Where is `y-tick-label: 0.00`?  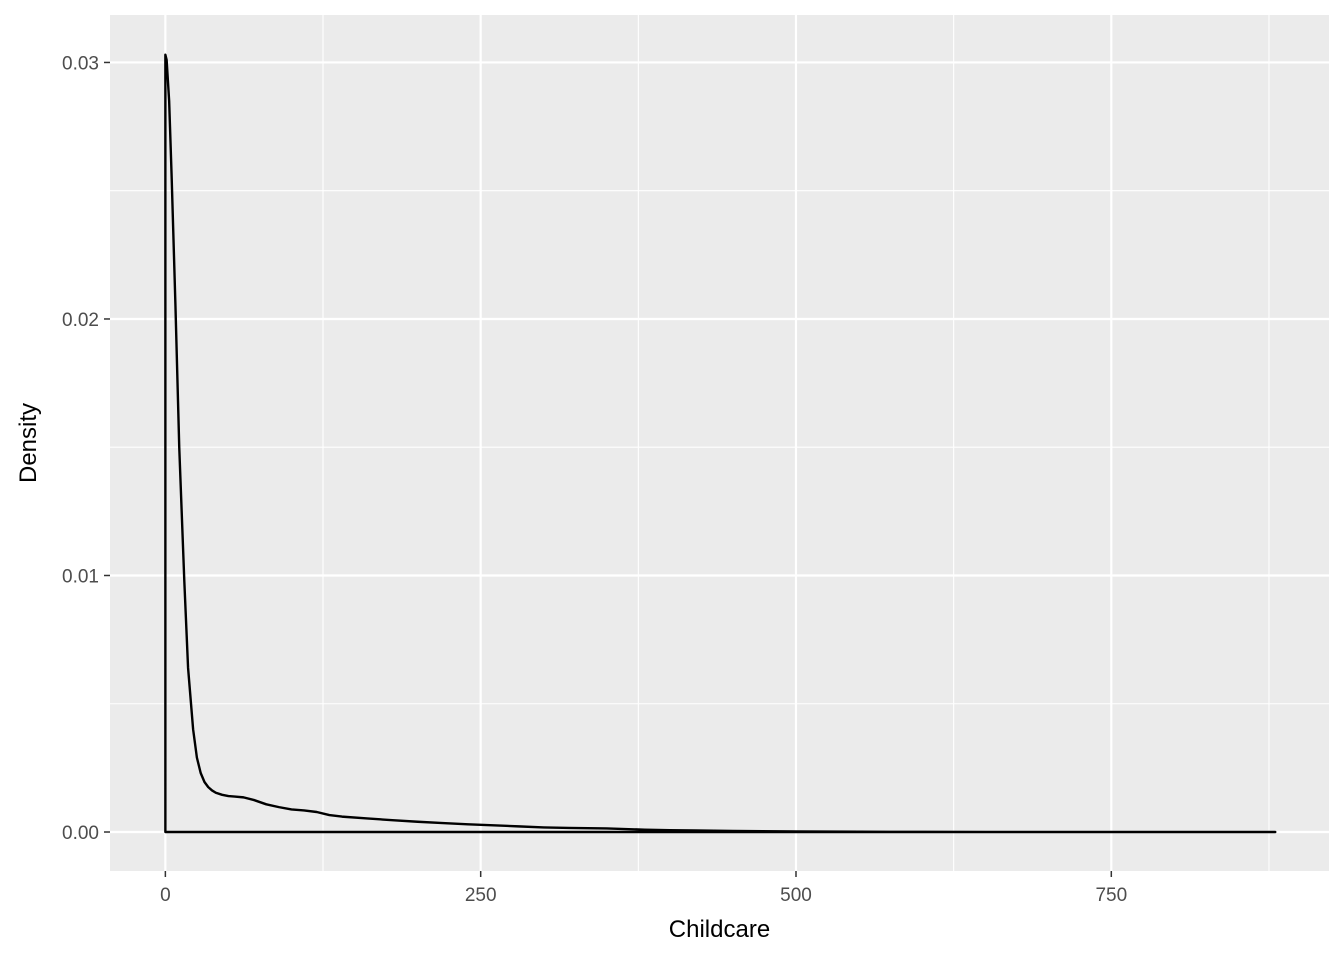 y-tick-label: 0.00 is located at coordinates (80, 833).